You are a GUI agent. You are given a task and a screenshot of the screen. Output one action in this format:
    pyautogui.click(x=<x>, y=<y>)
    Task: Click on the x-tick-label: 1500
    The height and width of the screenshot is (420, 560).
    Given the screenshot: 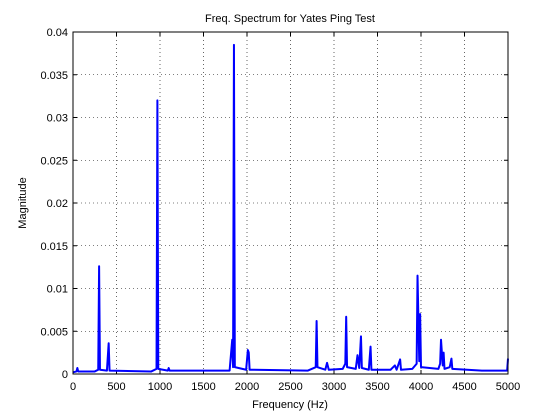 What is the action you would take?
    pyautogui.click(x=203, y=387)
    